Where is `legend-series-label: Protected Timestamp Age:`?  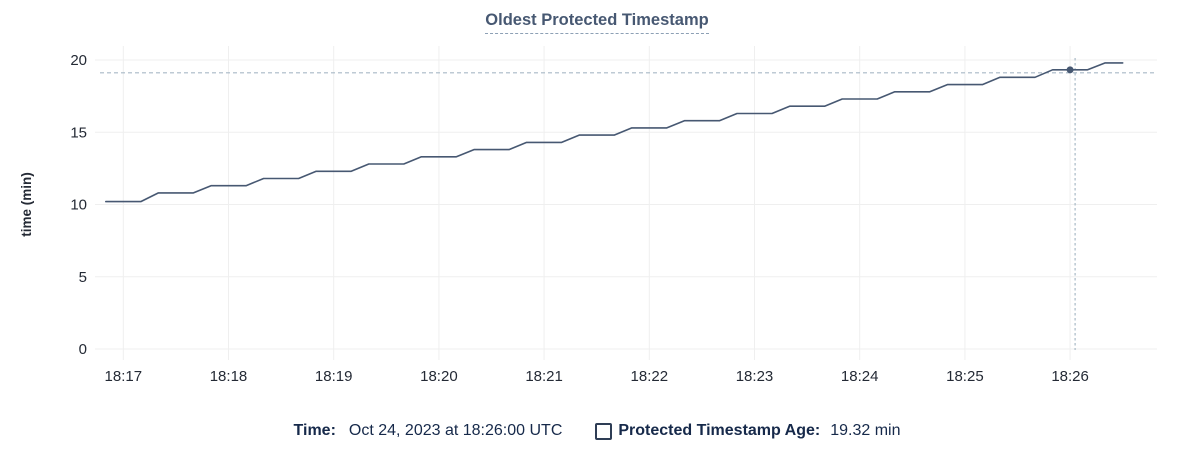 legend-series-label: Protected Timestamp Age: is located at coordinates (719, 430).